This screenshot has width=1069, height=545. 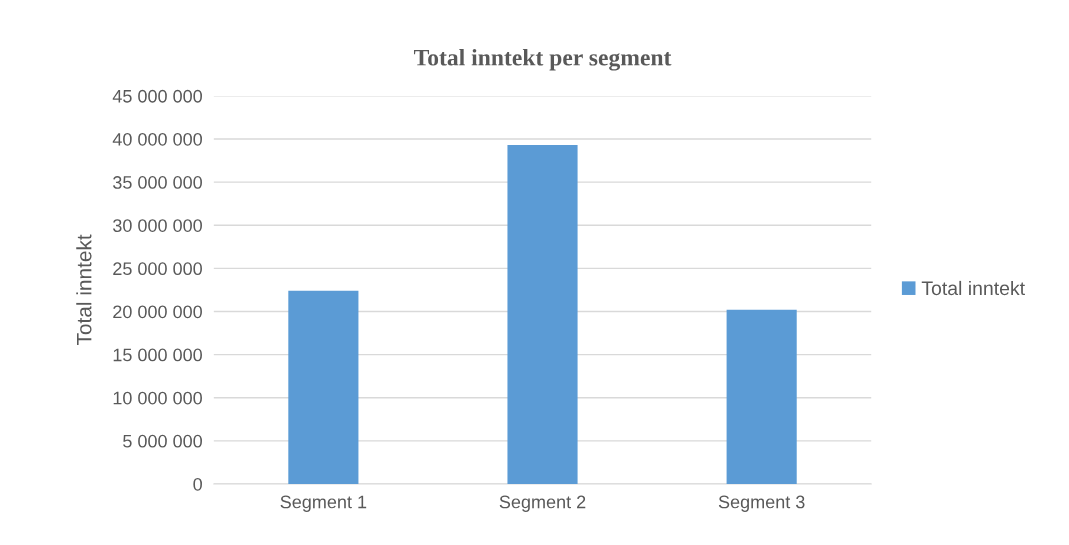 I want to click on legend-label: Total inntekt, so click(x=973, y=288).